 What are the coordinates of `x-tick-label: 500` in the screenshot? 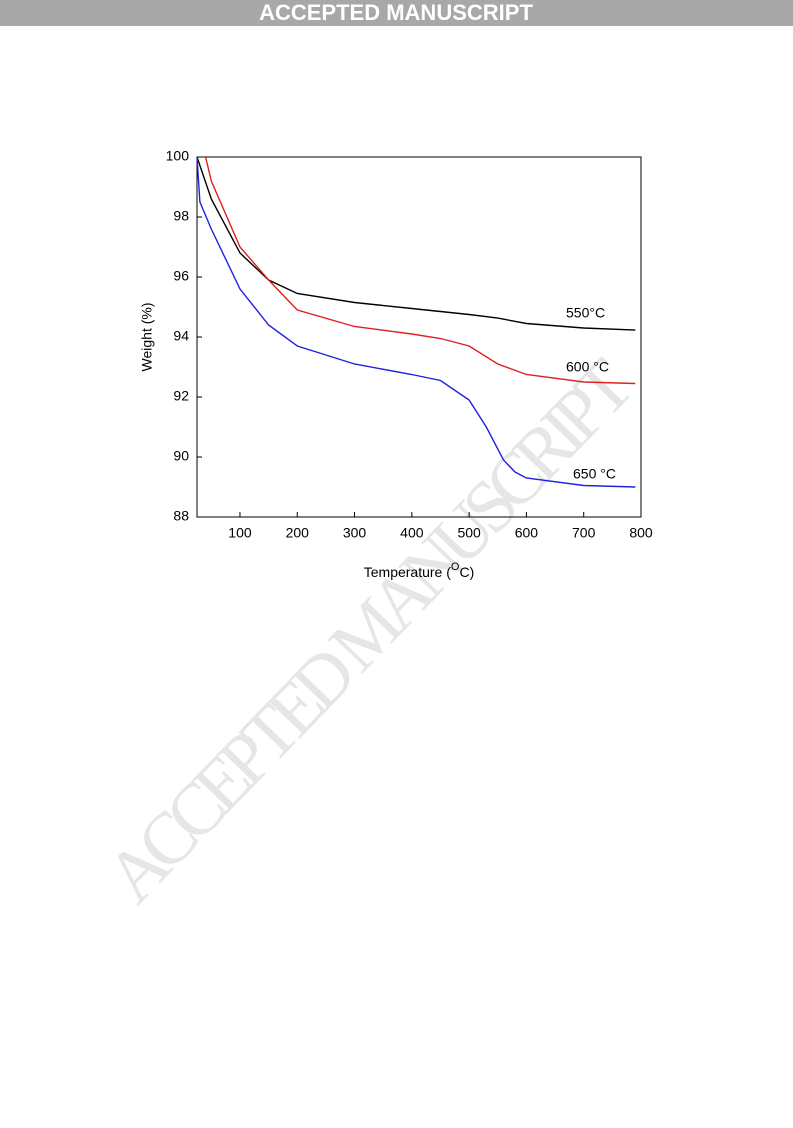 It's located at (469, 533).